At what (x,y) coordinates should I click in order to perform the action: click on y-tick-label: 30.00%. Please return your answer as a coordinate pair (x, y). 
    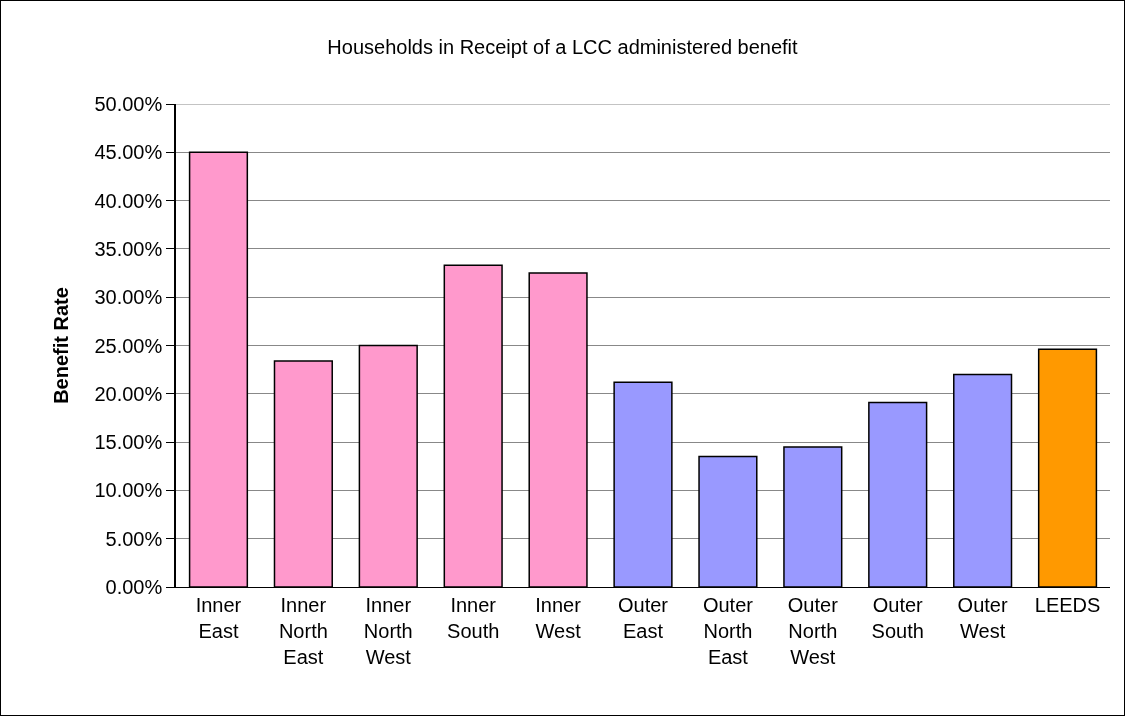
    Looking at the image, I should click on (128, 297).